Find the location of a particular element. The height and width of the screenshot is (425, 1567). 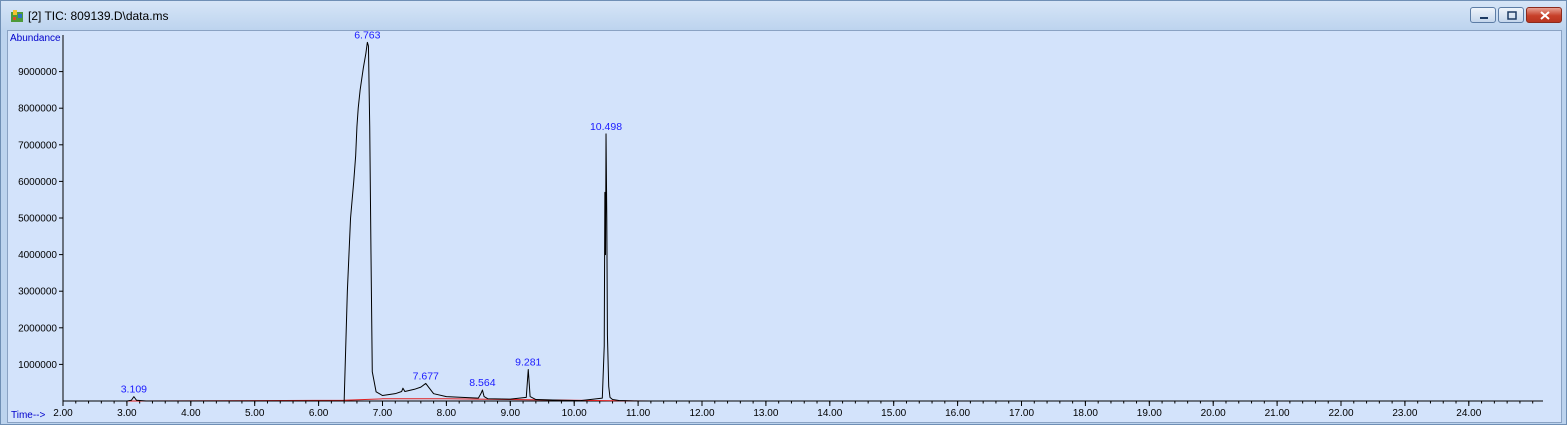

maximize-button is located at coordinates (1511, 15).